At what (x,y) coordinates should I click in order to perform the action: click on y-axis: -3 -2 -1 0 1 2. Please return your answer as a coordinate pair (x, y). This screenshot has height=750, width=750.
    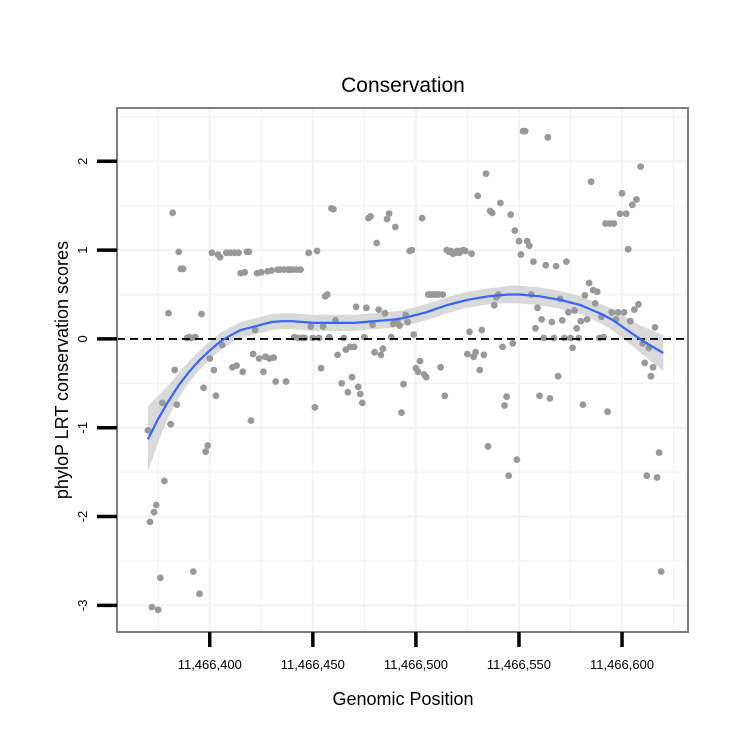
    Looking at the image, I should click on (96, 384).